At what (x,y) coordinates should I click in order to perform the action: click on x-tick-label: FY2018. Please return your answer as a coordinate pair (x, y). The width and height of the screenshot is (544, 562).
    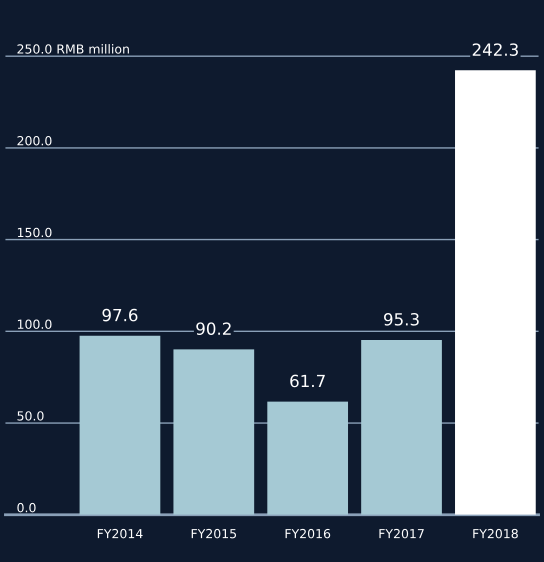
    Looking at the image, I should click on (495, 533).